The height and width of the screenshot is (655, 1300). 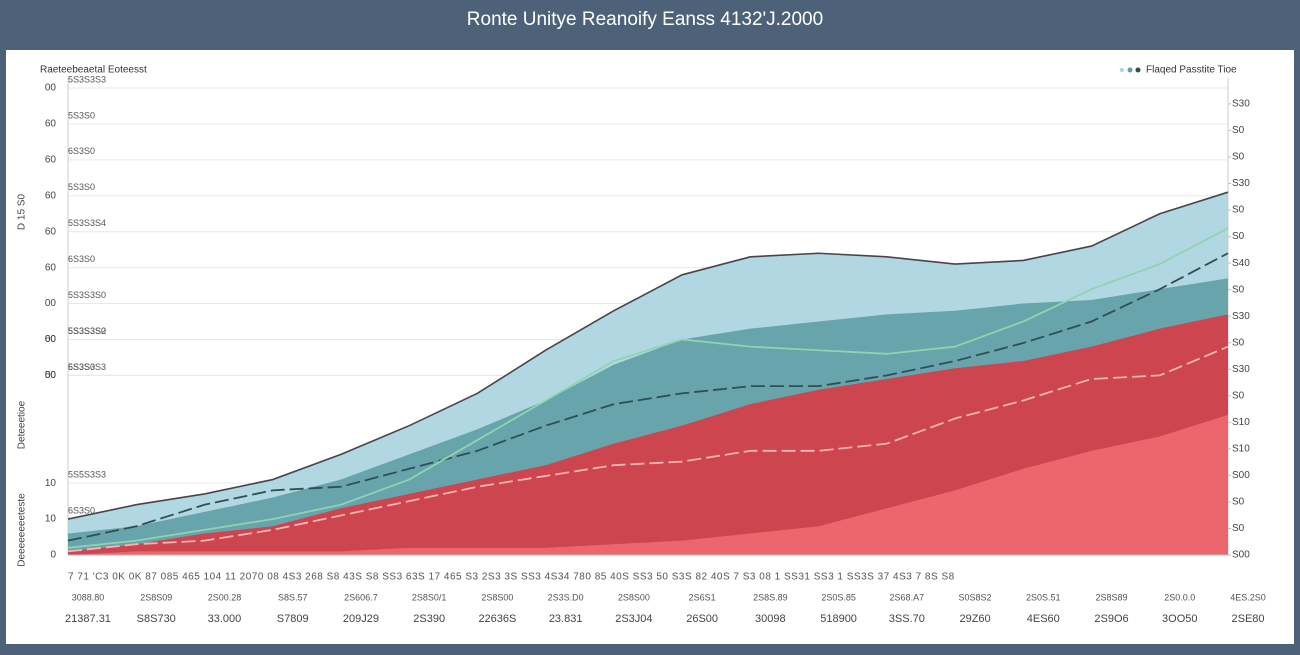 What do you see at coordinates (770, 597) in the screenshot?
I see `x-sublabel: 2S8S.89` at bounding box center [770, 597].